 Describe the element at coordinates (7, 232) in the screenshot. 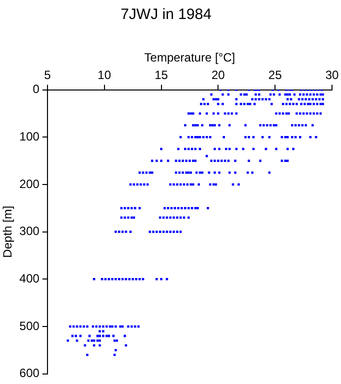

I see `y-axis-title: Depth [m]` at that location.